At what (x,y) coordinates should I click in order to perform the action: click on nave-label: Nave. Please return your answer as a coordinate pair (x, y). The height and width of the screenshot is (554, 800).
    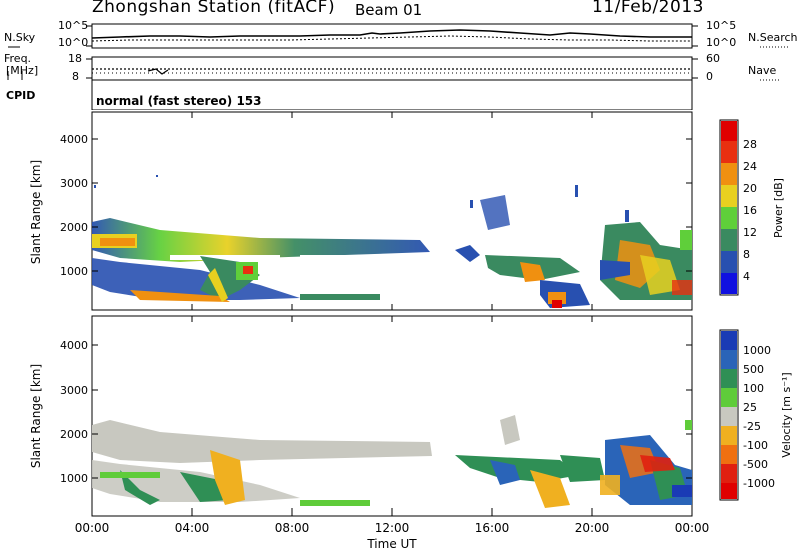
    Looking at the image, I should click on (762, 70).